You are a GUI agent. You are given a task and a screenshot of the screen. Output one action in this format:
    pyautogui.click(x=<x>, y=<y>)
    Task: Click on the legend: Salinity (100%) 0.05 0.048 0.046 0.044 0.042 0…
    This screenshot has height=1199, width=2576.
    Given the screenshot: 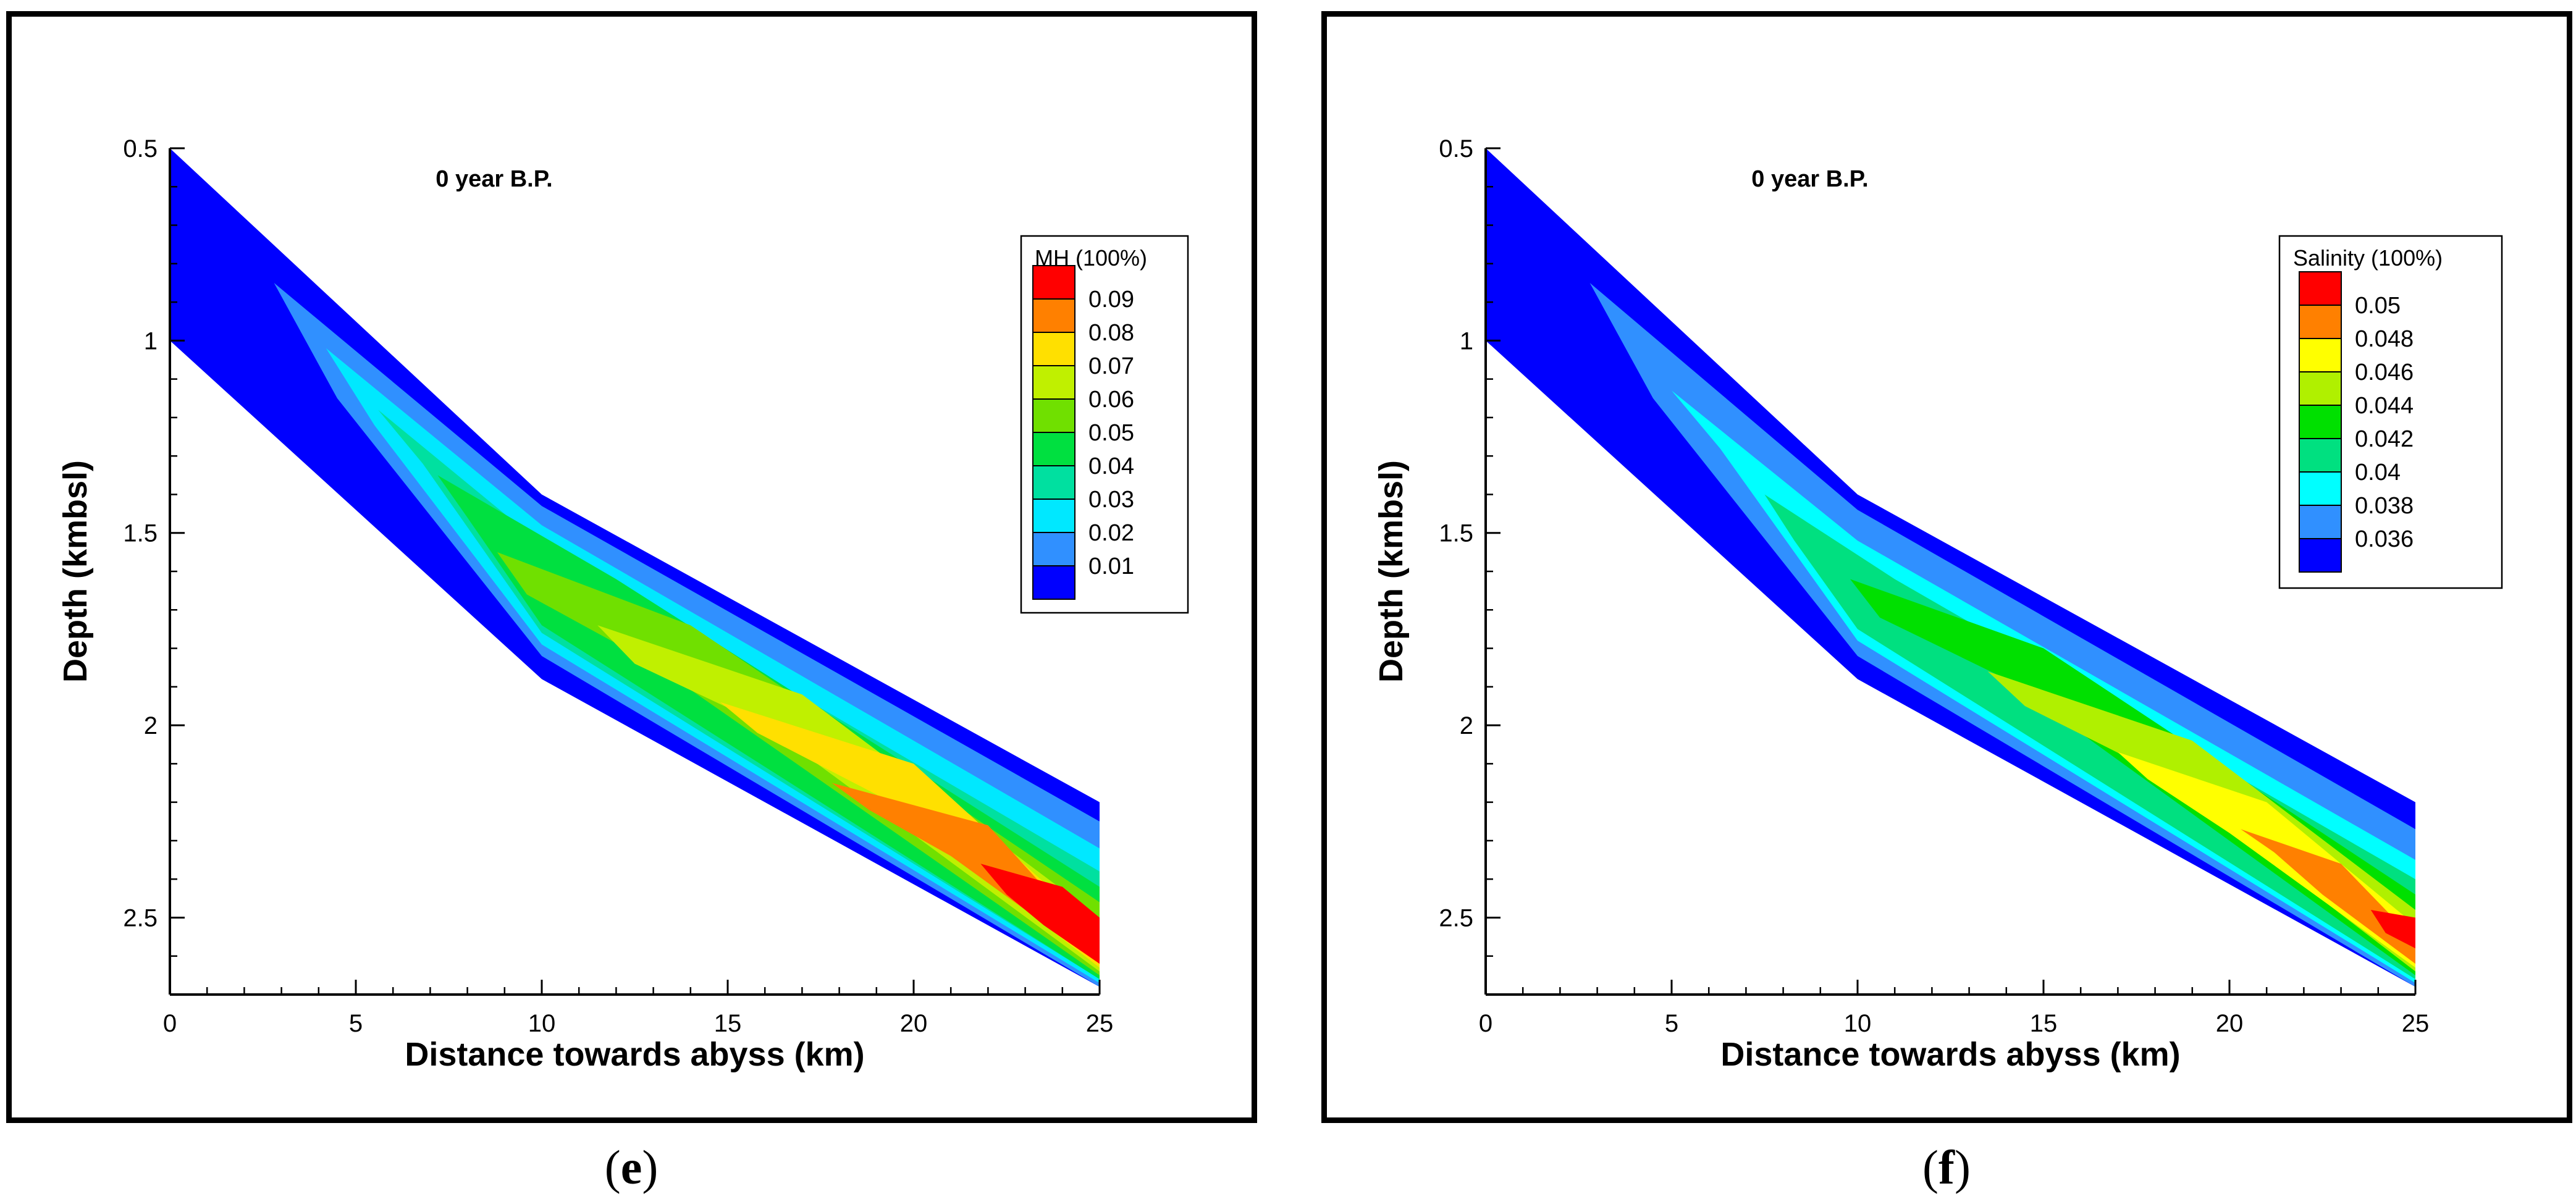 What is the action you would take?
    pyautogui.click(x=2390, y=412)
    